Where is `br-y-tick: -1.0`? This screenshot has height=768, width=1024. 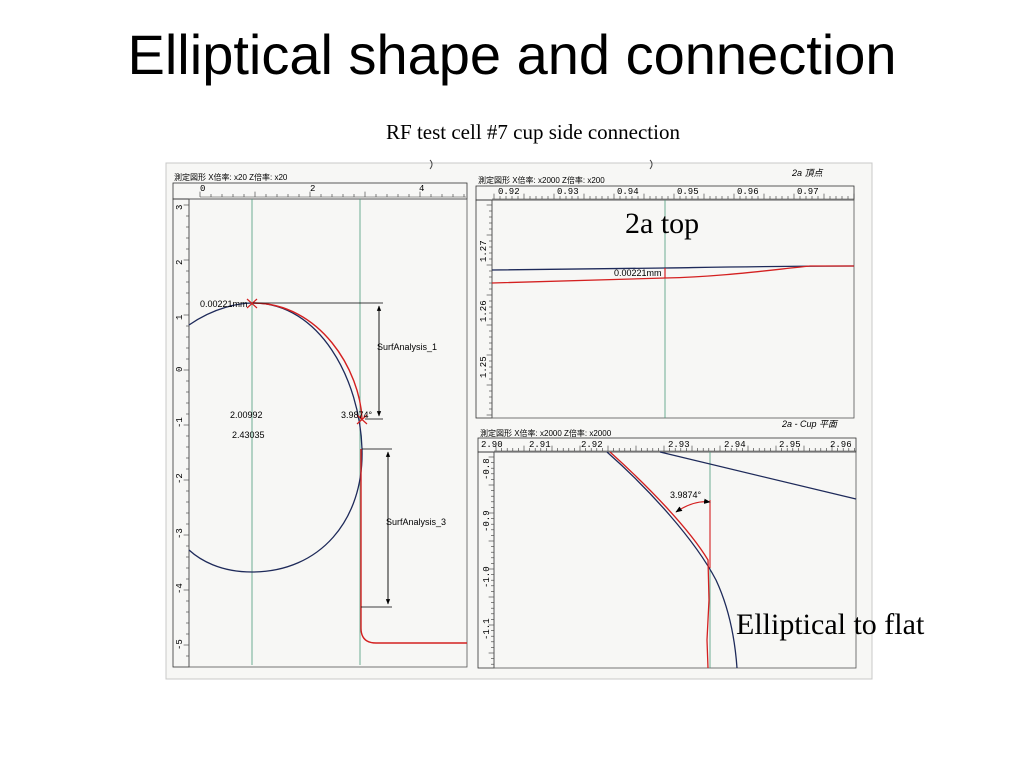
br-y-tick: -1.0 is located at coordinates (487, 577).